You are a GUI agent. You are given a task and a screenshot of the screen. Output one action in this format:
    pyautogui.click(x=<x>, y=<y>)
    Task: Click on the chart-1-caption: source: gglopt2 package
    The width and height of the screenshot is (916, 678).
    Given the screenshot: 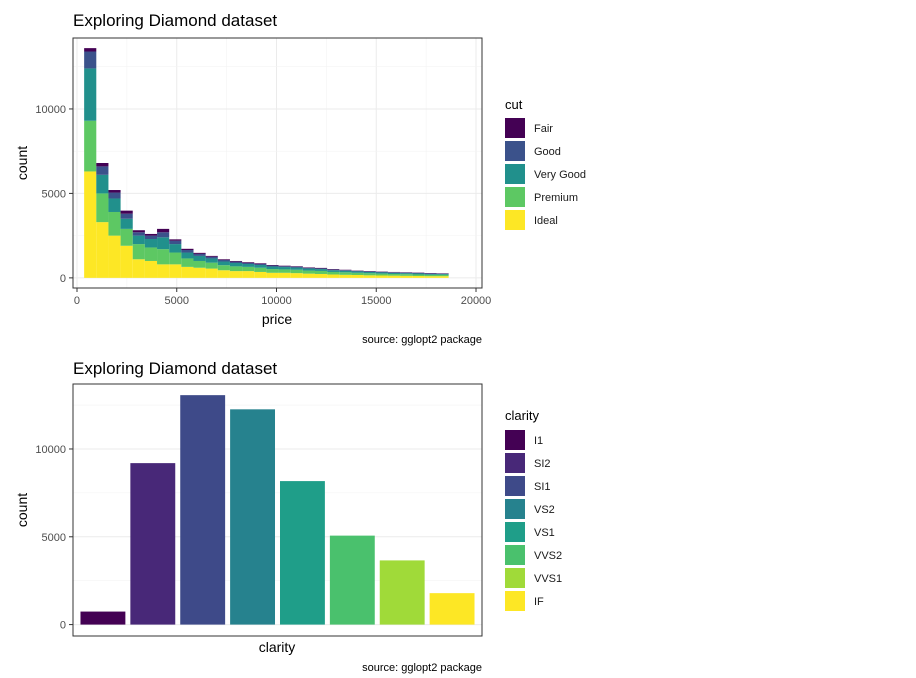 What is the action you would take?
    pyautogui.click(x=422, y=340)
    